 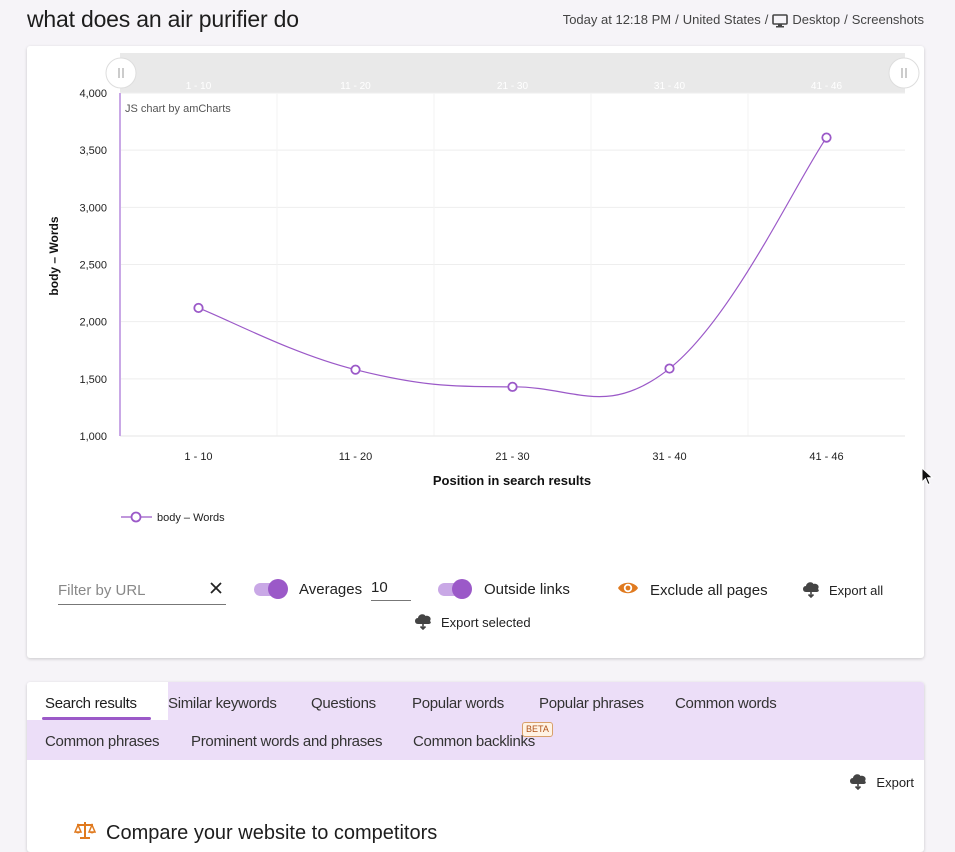 What do you see at coordinates (486, 622) in the screenshot?
I see `export-selected-label: Export selected` at bounding box center [486, 622].